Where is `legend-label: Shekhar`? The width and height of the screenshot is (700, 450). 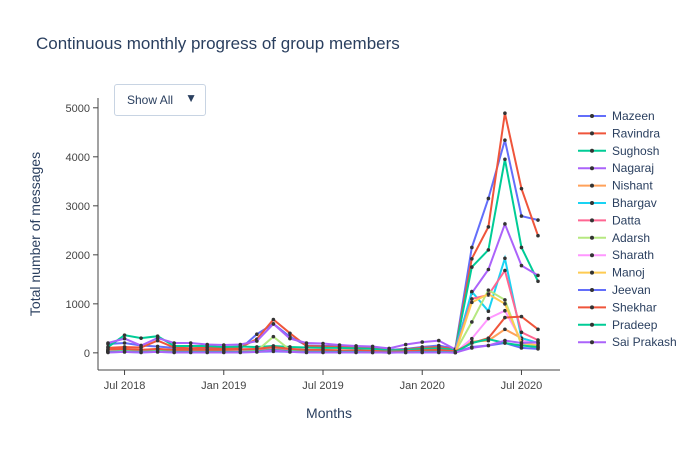 legend-label: Shekhar is located at coordinates (634, 307).